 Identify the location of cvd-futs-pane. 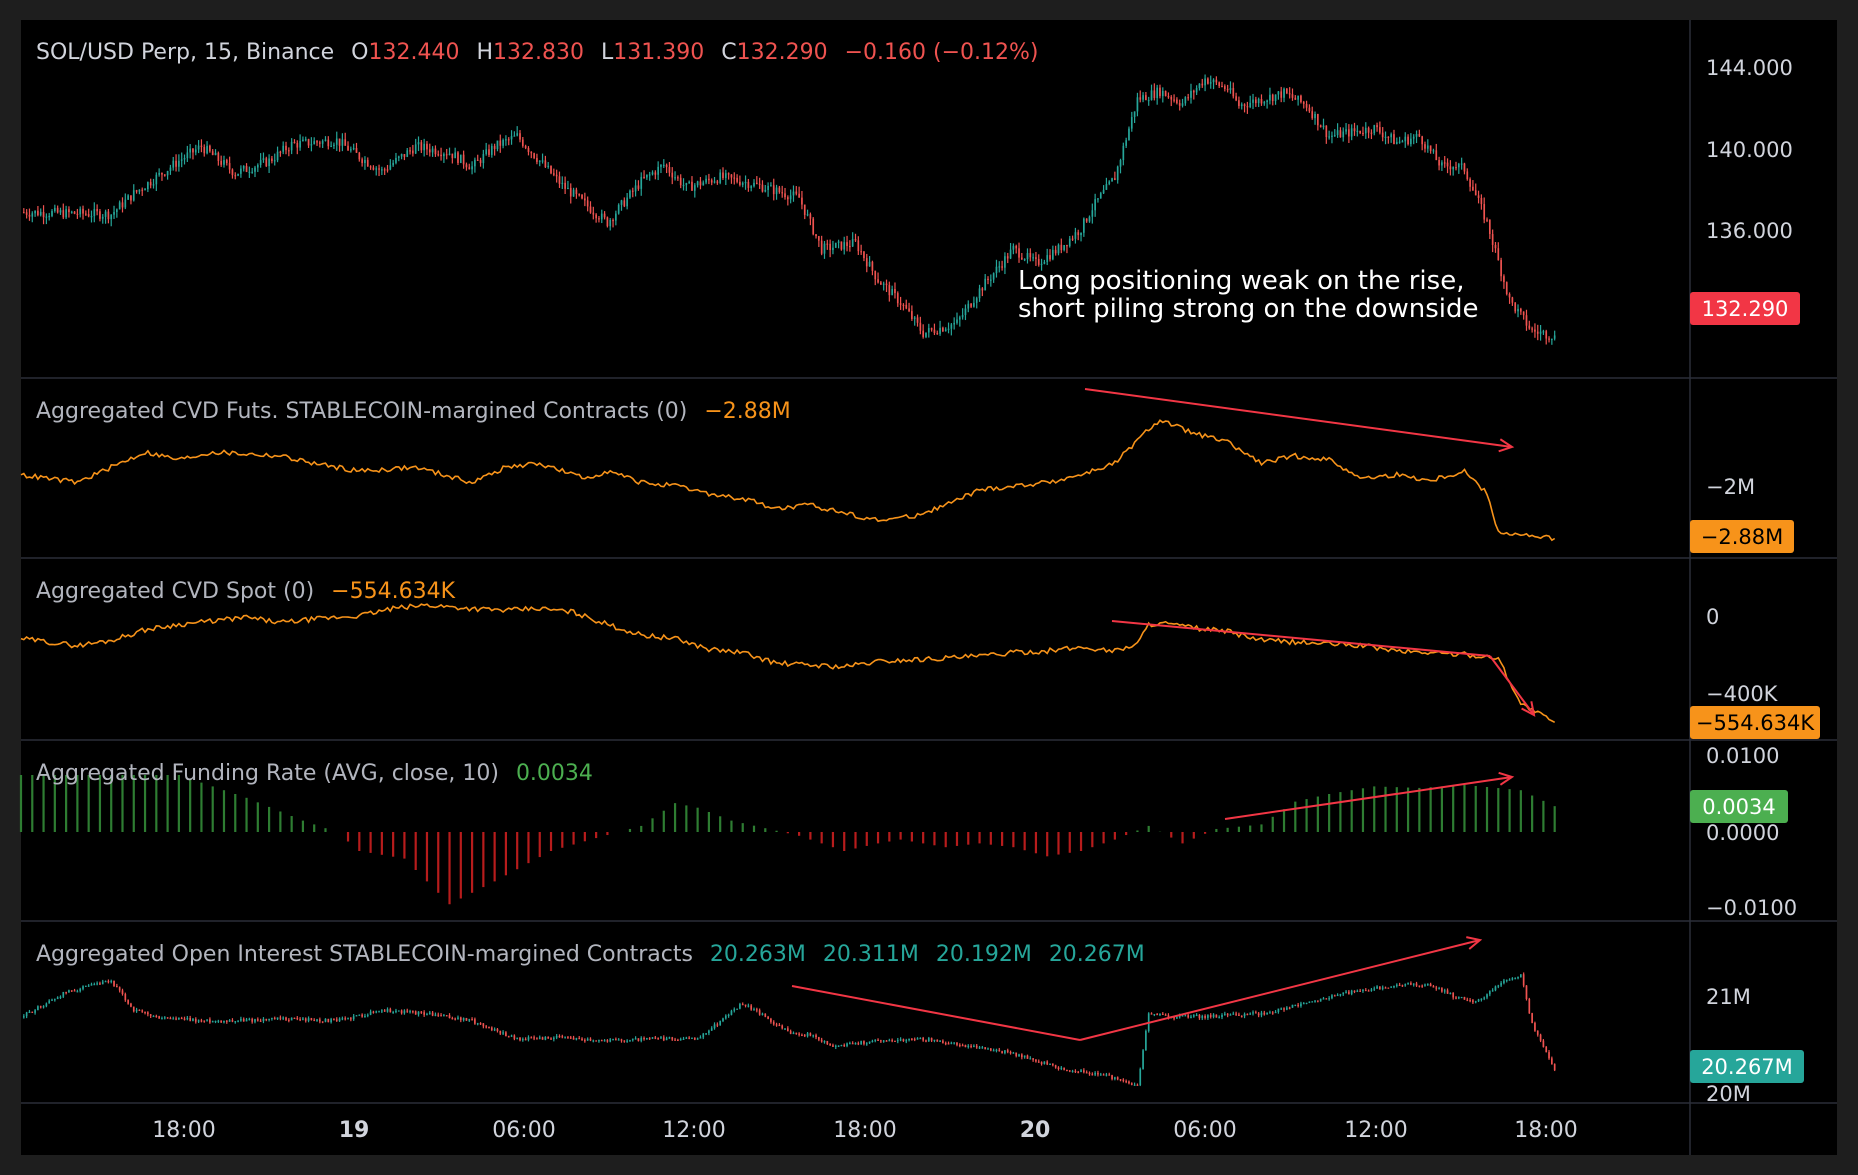
(788, 480).